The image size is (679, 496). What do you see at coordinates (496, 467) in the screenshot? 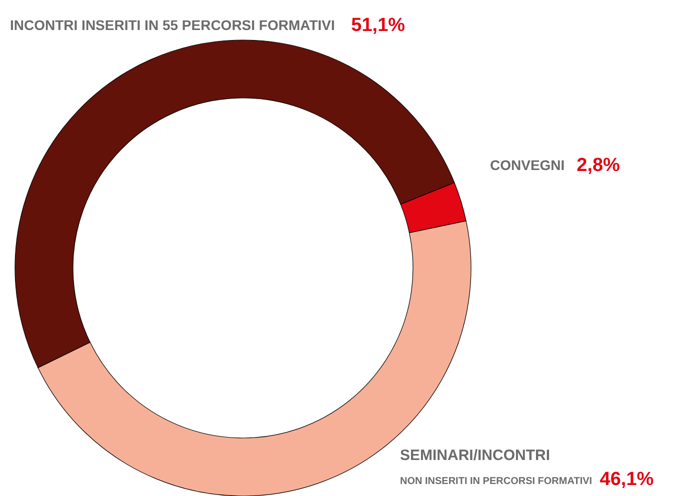
I see `slice-label: SEMINARI/INCONTRI NON INSERITI IN PERCORSI FORMATIVI` at bounding box center [496, 467].